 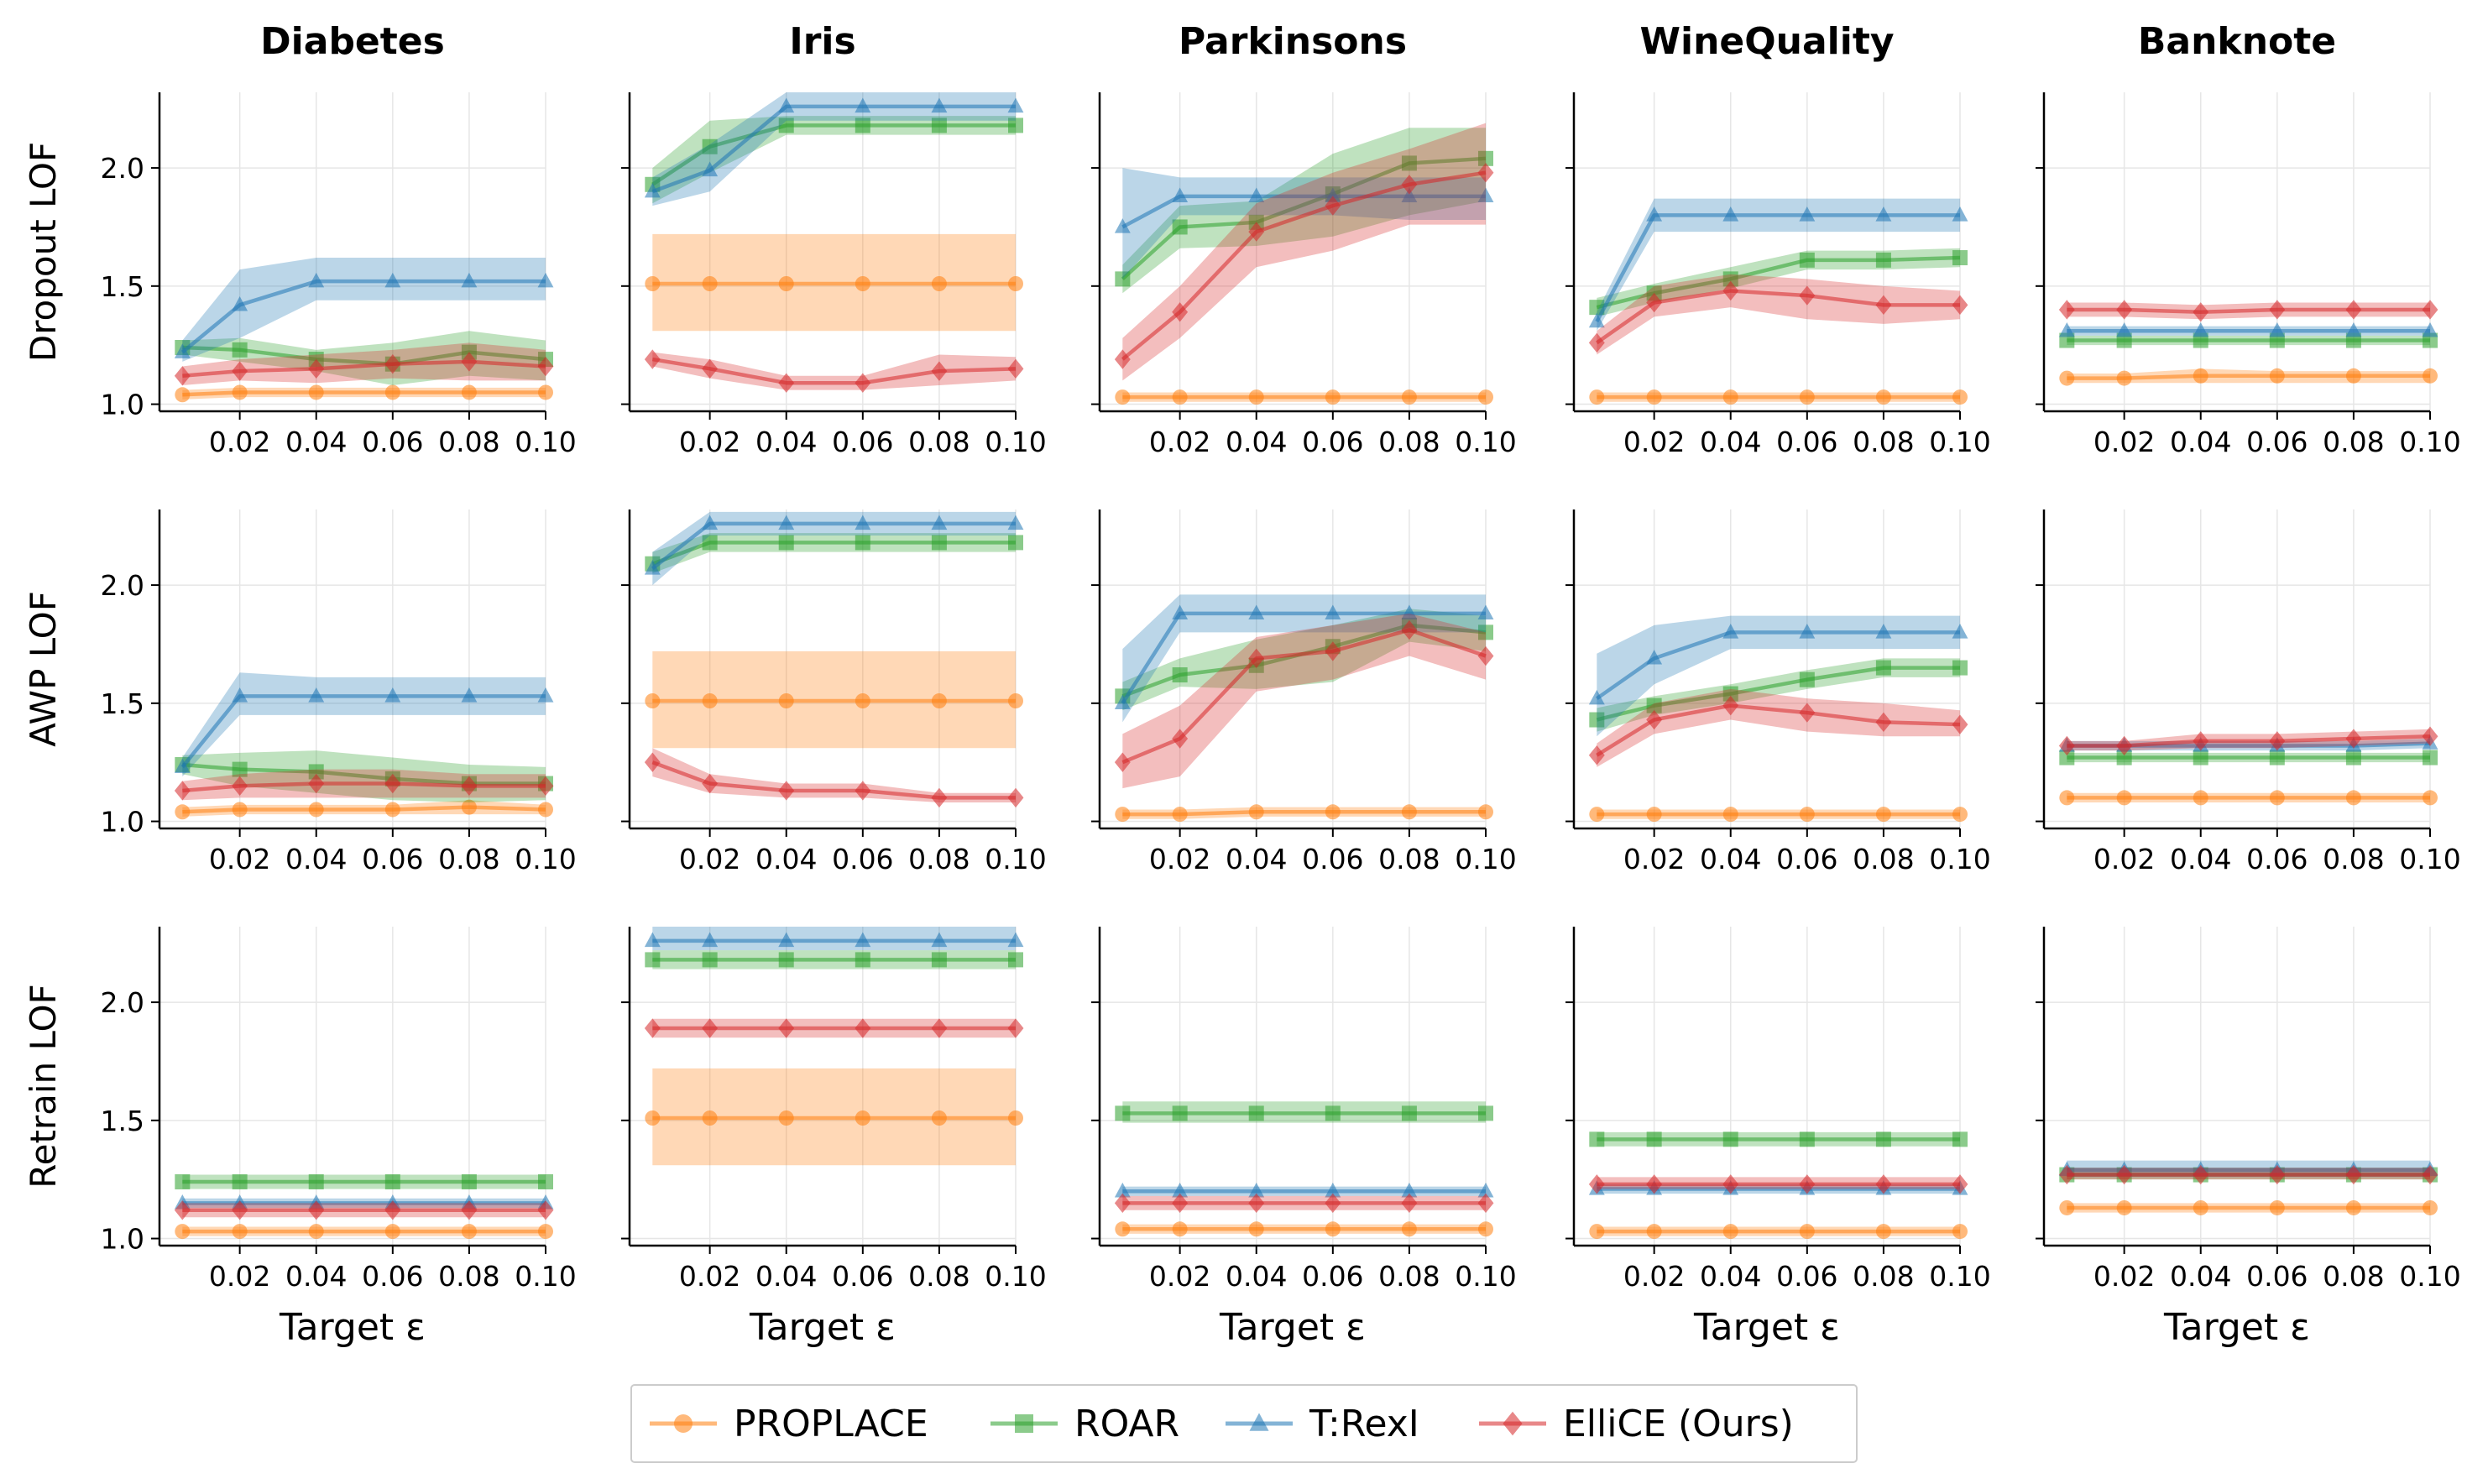 I want to click on line-proplace, so click(x=364, y=809).